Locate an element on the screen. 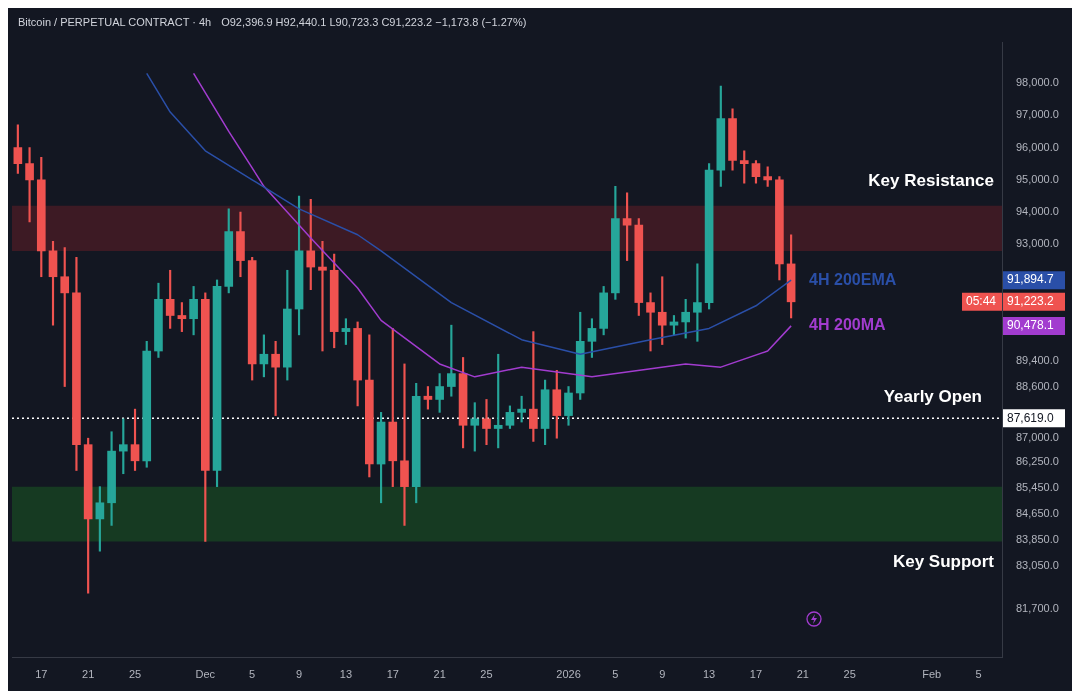 The height and width of the screenshot is (699, 1080). y-tick-label: 85,450.0 is located at coordinates (1037, 487).